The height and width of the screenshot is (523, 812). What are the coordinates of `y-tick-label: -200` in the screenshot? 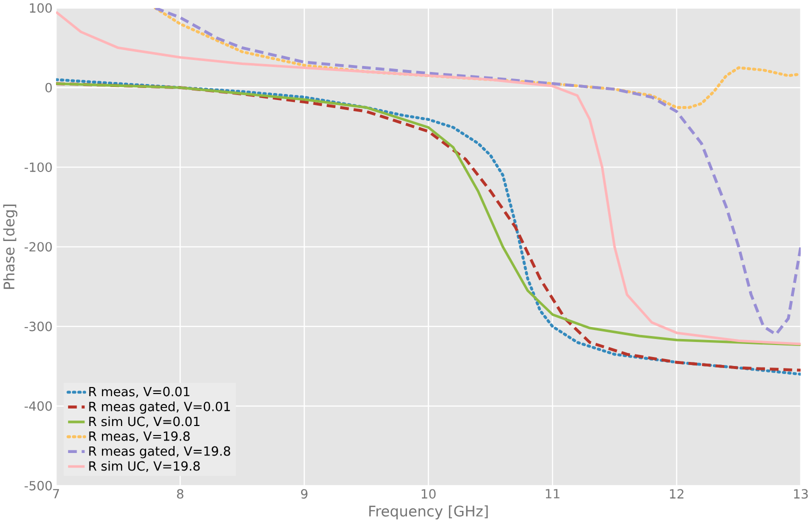 It's located at (38, 247).